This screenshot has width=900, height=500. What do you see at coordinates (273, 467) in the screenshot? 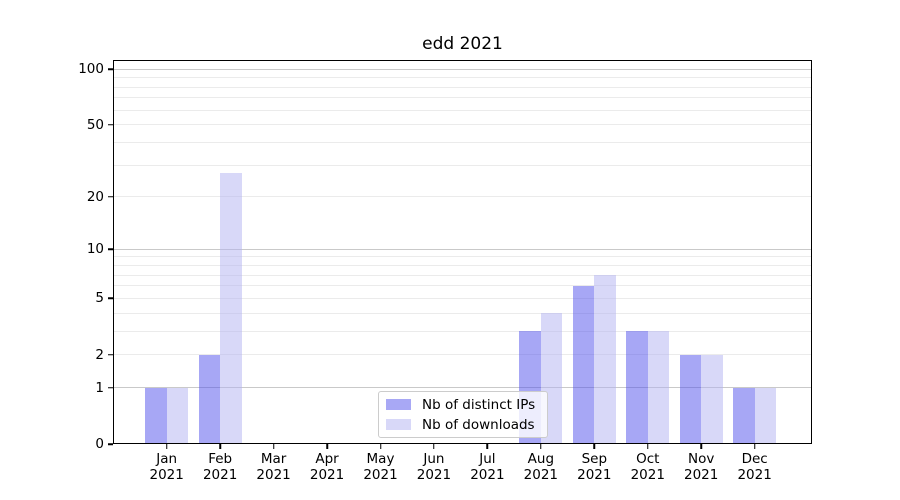
I see `x-tick-label: Mar 2021` at bounding box center [273, 467].